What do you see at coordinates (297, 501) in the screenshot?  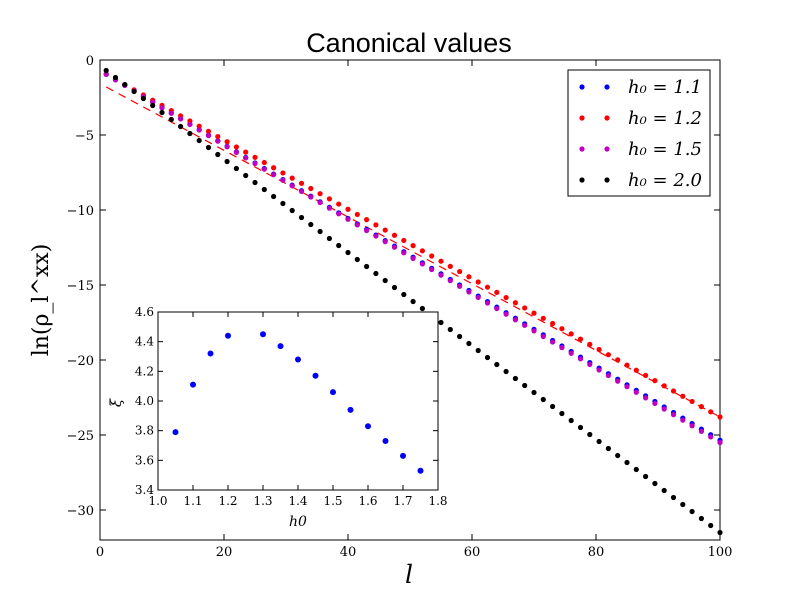 I see `inset-x-tick-label: 1.4` at bounding box center [297, 501].